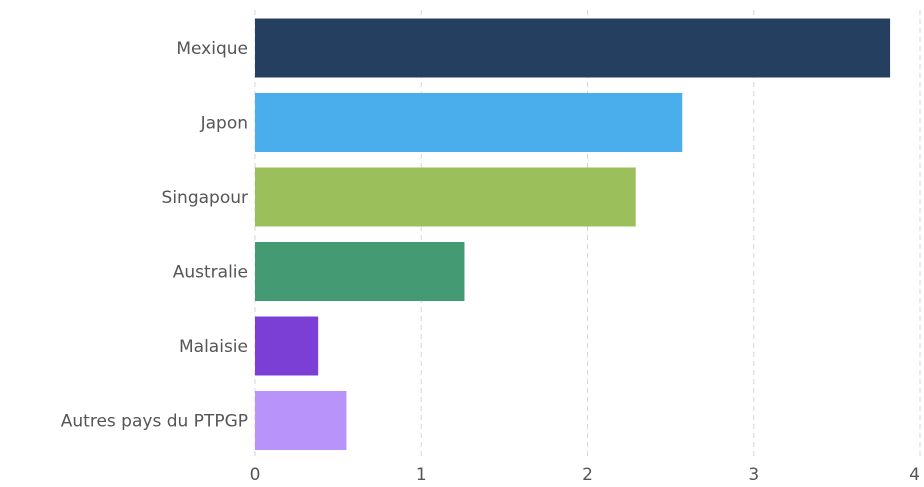 The image size is (924, 487). I want to click on x-tick-label: 4, so click(914, 475).